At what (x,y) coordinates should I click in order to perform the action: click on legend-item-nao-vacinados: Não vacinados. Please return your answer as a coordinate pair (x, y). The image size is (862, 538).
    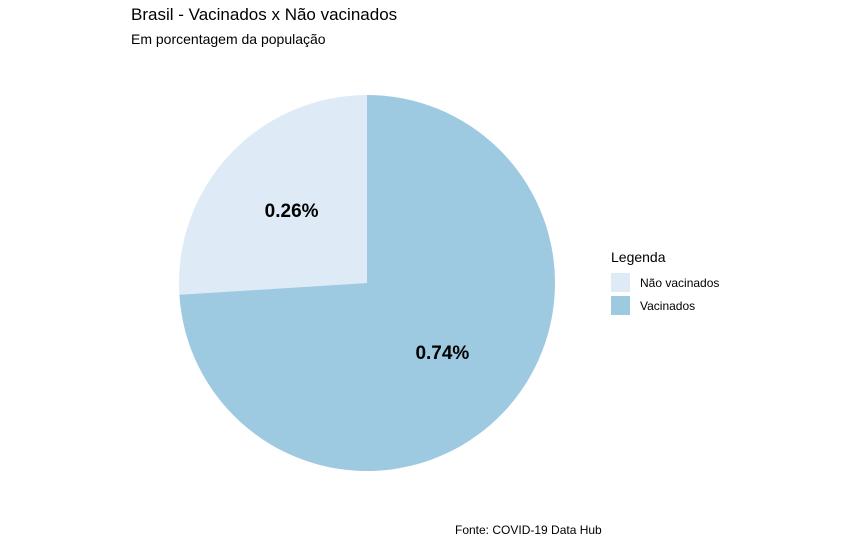
    Looking at the image, I should click on (665, 282).